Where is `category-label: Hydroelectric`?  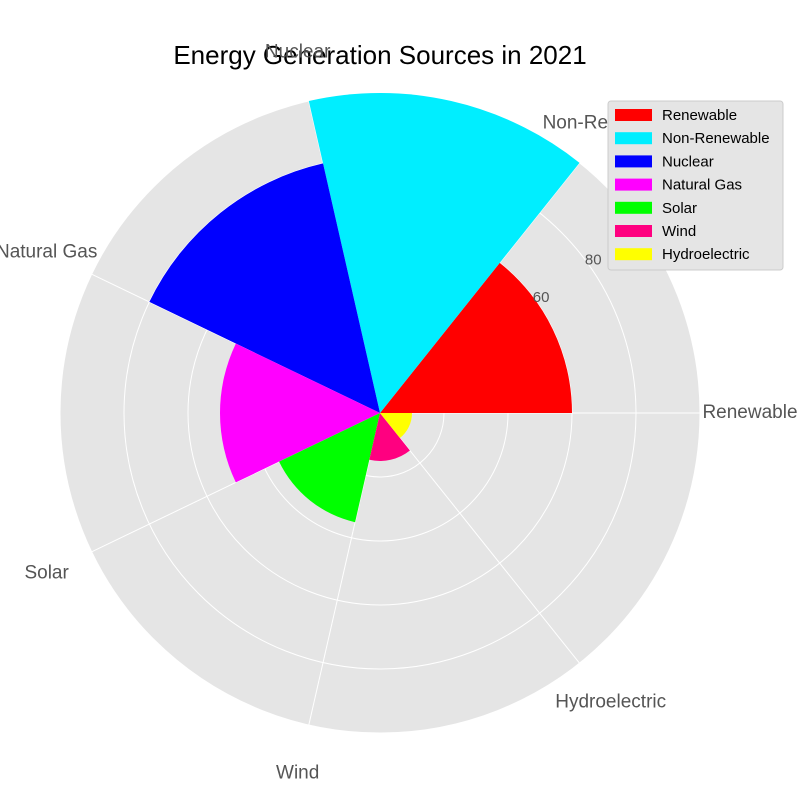
category-label: Hydroelectric is located at coordinates (610, 701).